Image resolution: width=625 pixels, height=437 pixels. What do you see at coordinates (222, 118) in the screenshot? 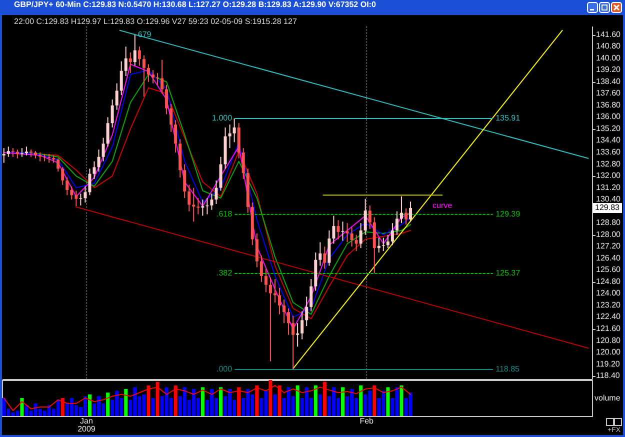
I see `annotation: 1.000` at bounding box center [222, 118].